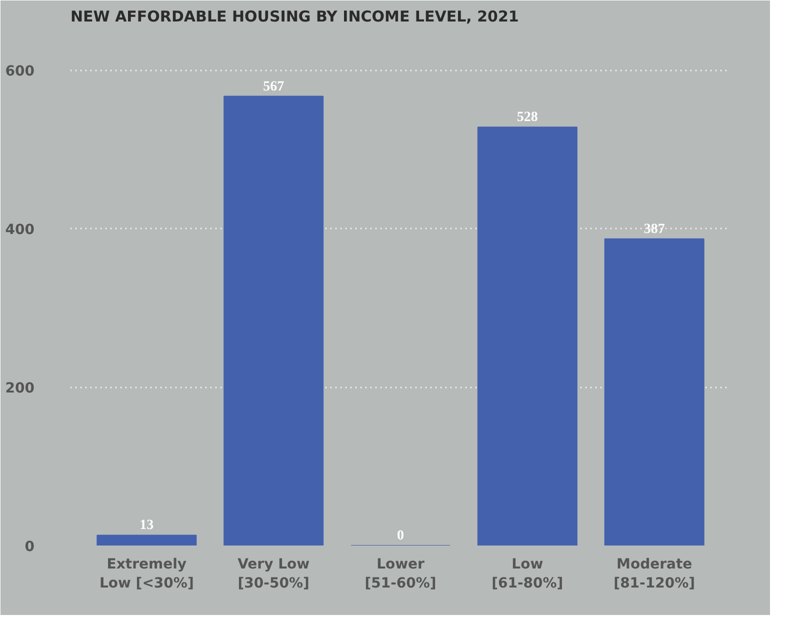 This screenshot has width=786, height=631. Describe the element at coordinates (294, 17) in the screenshot. I see `chart-title: NEW AFFORDABLE HOUSING BY INCOME LEVEL, 2021` at that location.